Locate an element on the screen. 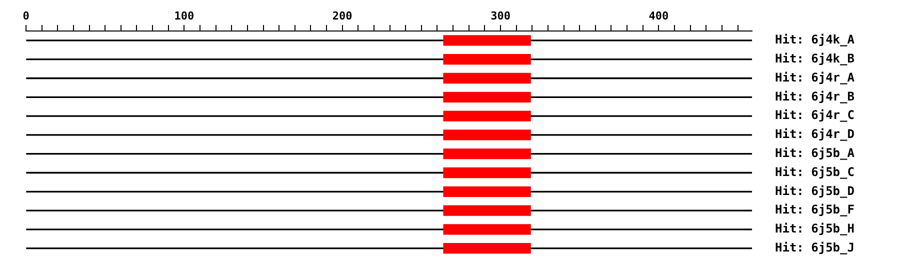 Image resolution: width=900 pixels, height=280 pixels. y-tick-label: Hit: 6j4r_D is located at coordinates (814, 134).